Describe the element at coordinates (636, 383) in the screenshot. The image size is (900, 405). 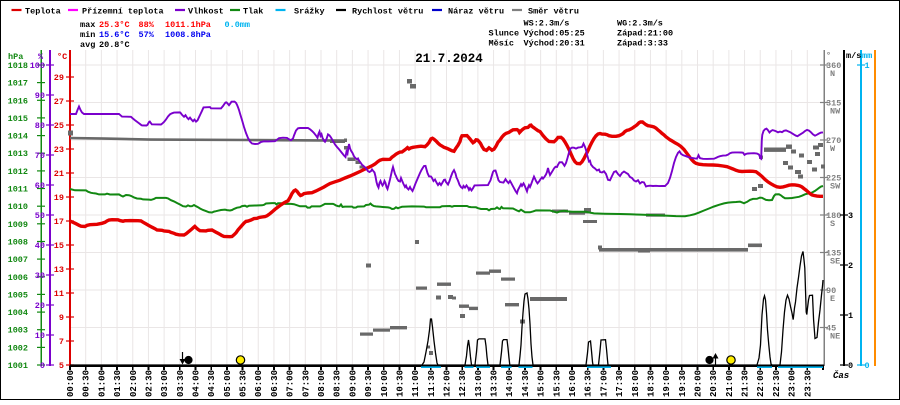
I see `svg-text: 18:00` at that location.